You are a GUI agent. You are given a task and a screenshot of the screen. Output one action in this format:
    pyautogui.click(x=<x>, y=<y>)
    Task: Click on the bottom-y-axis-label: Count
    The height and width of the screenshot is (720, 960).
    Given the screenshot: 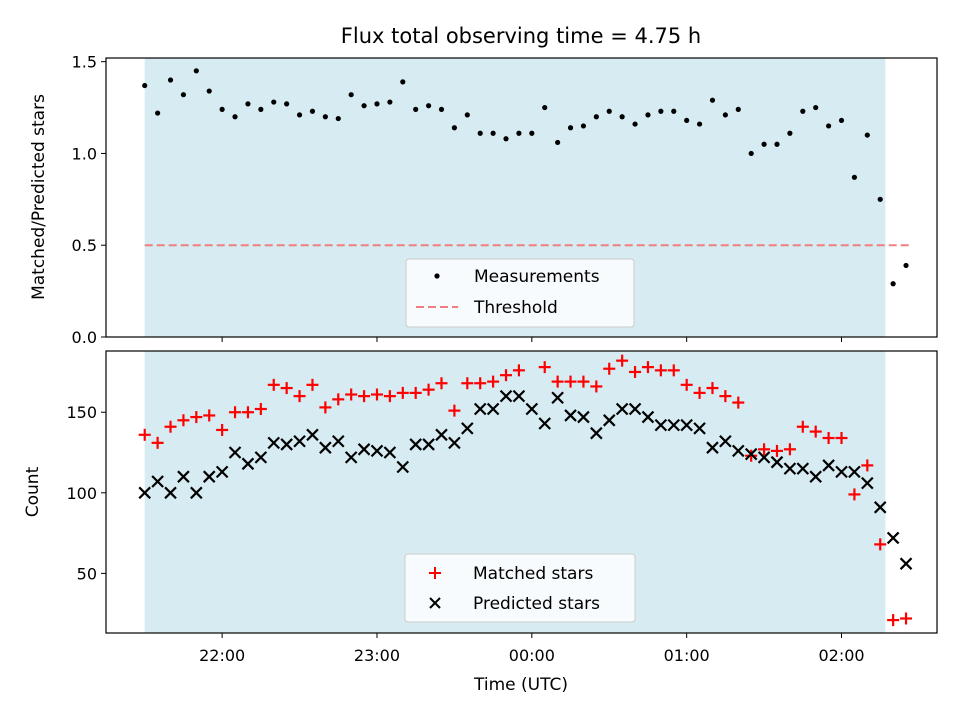 What is the action you would take?
    pyautogui.click(x=33, y=491)
    